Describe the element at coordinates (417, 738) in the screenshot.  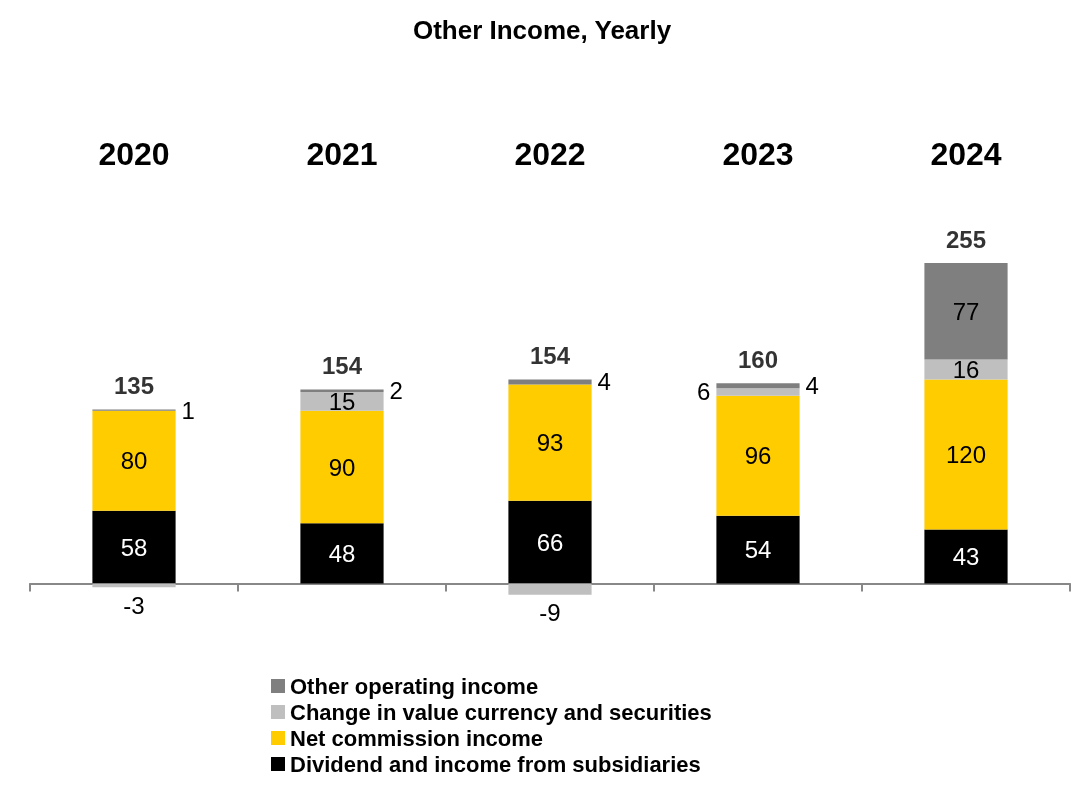
I see `legend-label: Net commission income` at that location.